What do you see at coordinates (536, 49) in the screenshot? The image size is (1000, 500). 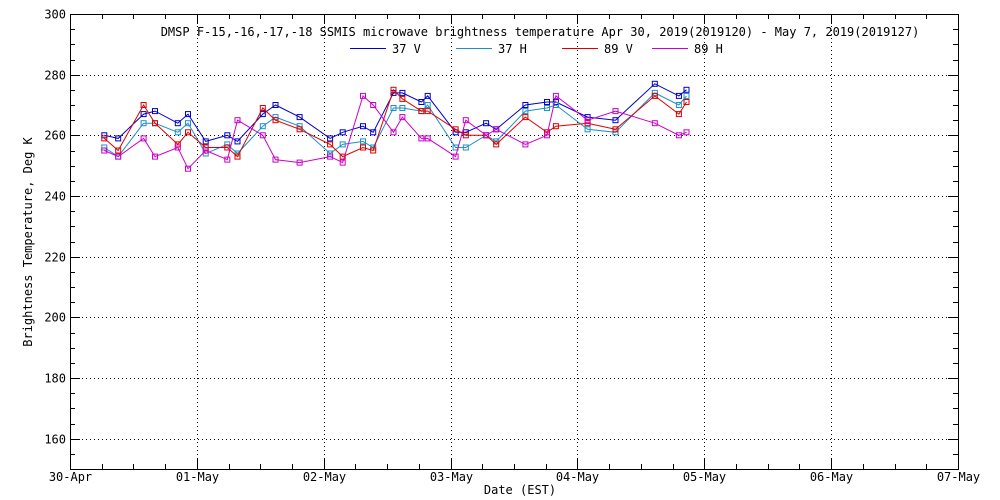 I see `legend: 37 V 37 H 89 V 89 H` at bounding box center [536, 49].